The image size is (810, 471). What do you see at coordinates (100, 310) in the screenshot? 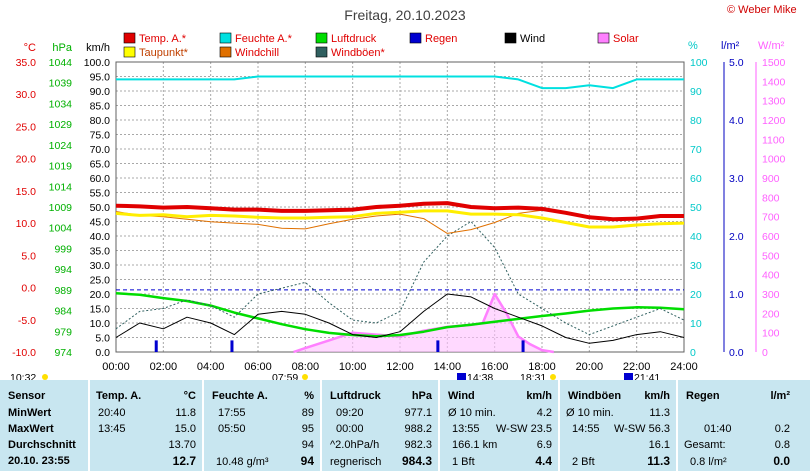
I see `left-axis-tick: 15.0` at bounding box center [100, 310].